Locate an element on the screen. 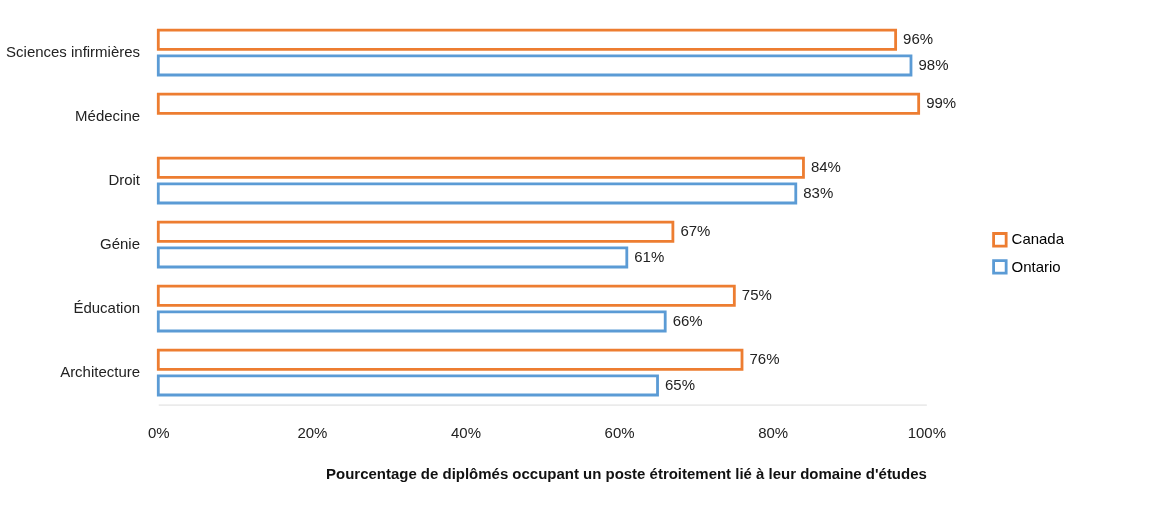 This screenshot has width=1168, height=522. x-tick-label: 40% is located at coordinates (466, 432).